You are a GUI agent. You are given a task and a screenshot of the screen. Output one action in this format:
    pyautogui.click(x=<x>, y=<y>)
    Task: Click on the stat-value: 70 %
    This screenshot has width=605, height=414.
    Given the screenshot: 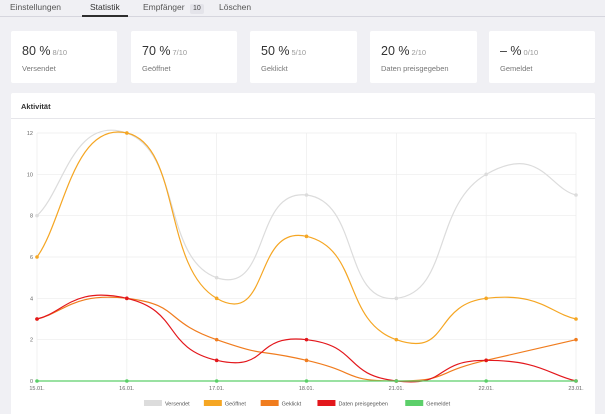 What is the action you would take?
    pyautogui.click(x=156, y=51)
    